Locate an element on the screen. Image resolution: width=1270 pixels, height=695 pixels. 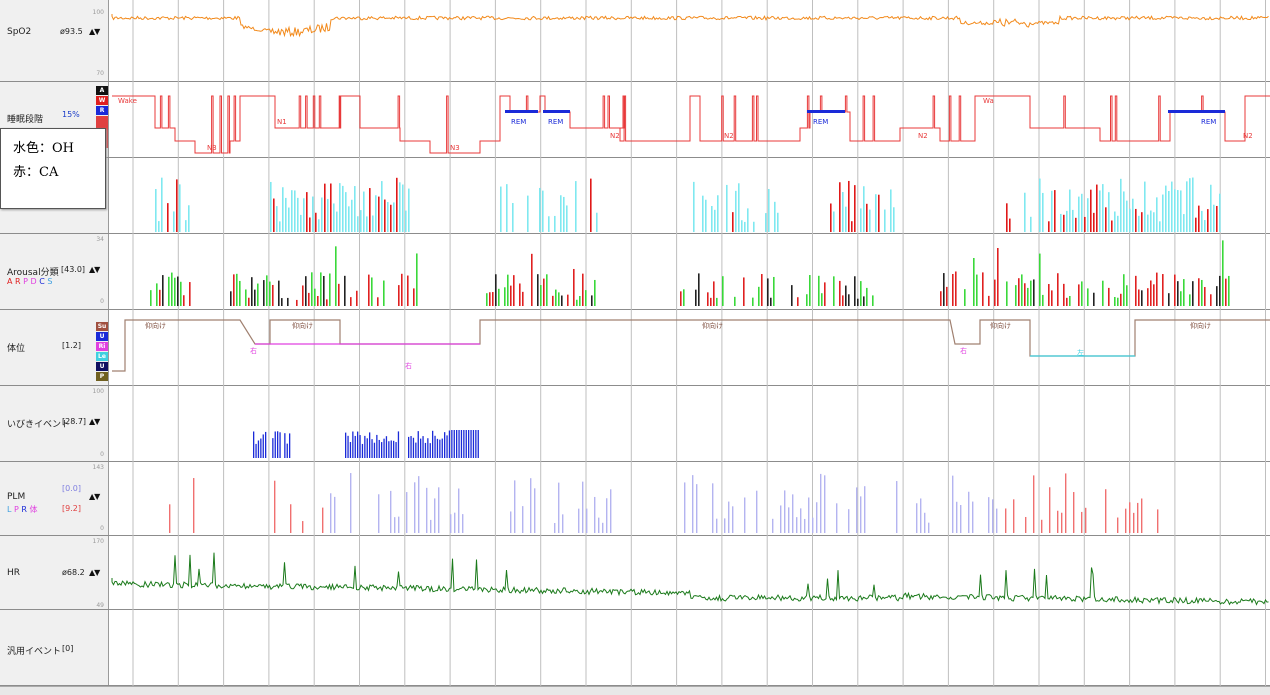
position-label: 仰向け is located at coordinates (302, 325).